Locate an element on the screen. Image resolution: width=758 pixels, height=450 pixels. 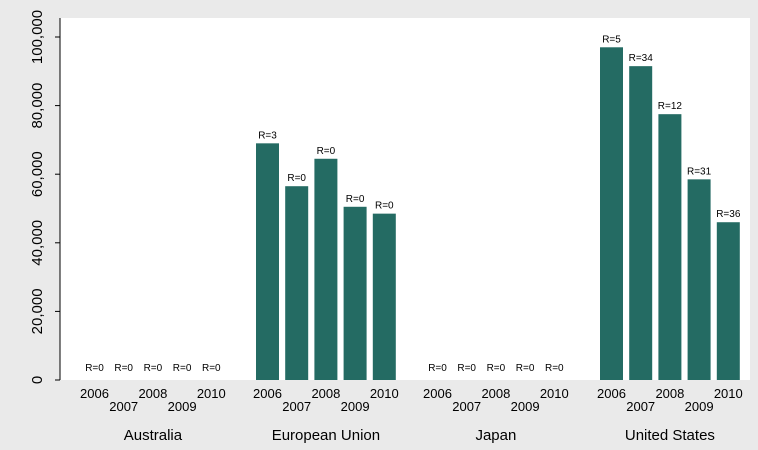
y-tick-label: 60,000 is located at coordinates (37, 174).